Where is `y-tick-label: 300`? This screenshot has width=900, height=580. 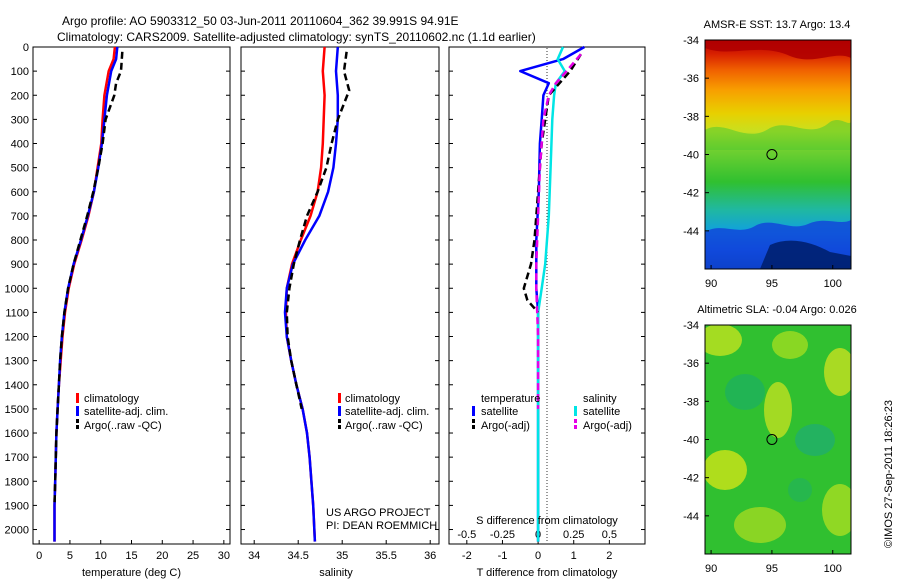
y-tick-label: 300 is located at coordinates (20, 120).